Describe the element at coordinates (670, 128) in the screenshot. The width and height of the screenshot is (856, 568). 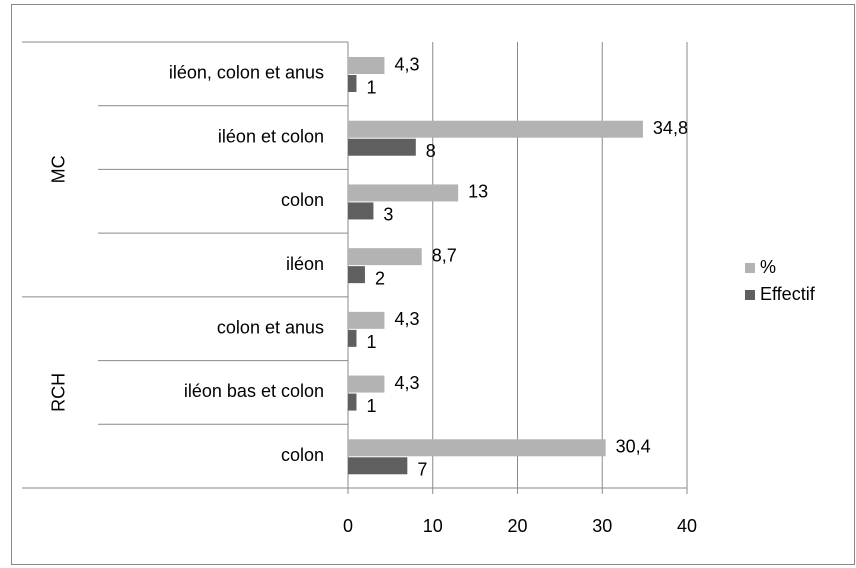
I see `data-label: 34,8` at that location.